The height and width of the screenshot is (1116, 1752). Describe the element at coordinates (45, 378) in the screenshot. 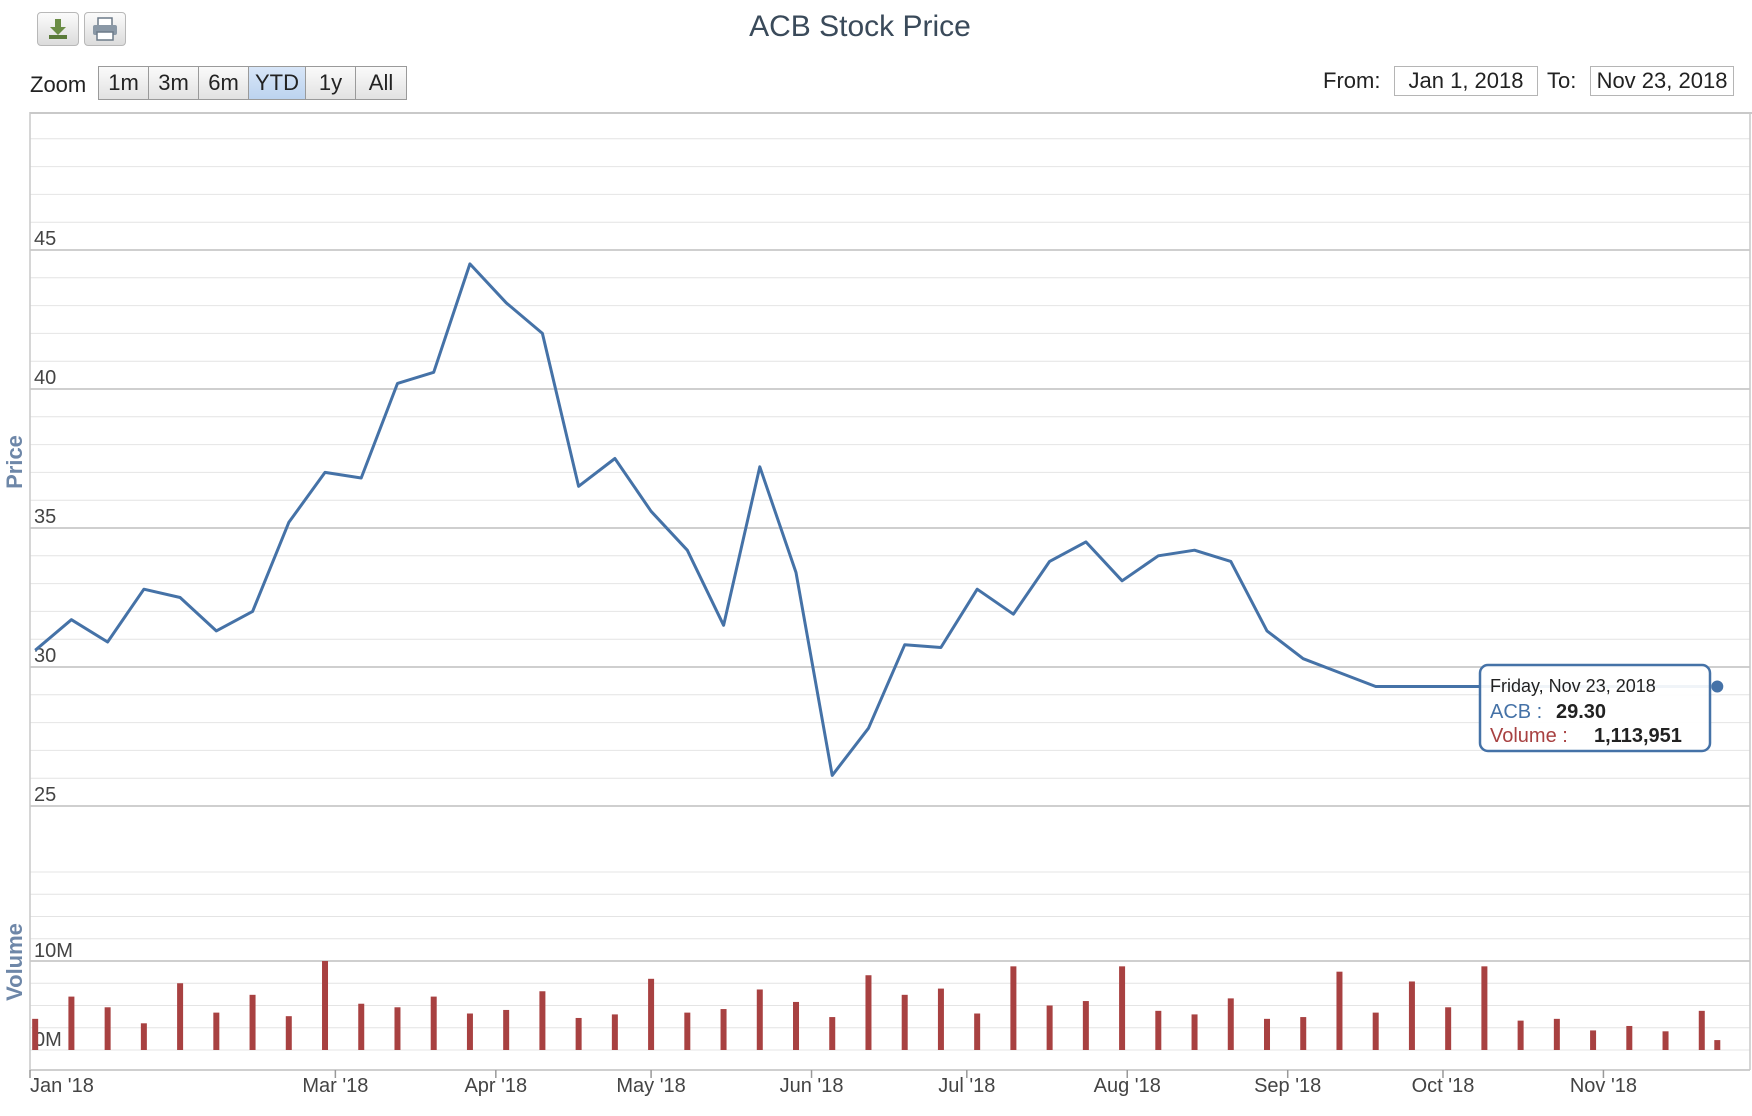

I see `price-tick-label: 40` at that location.